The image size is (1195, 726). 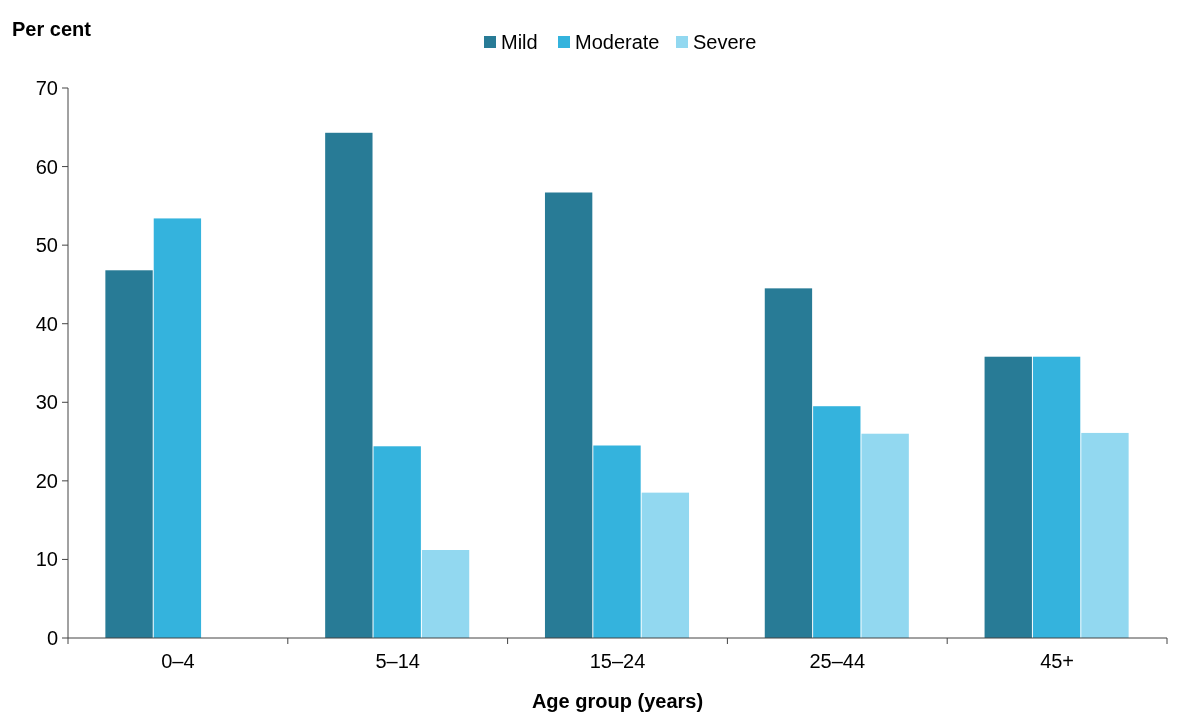 What do you see at coordinates (519, 42) in the screenshot?
I see `legend-label: Mild` at bounding box center [519, 42].